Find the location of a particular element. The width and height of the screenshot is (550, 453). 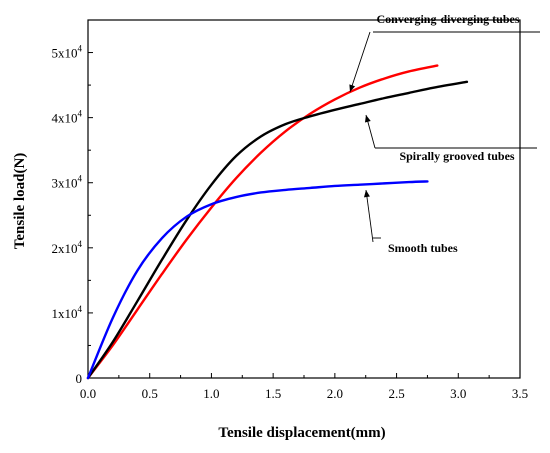

x-tick-label: 3.0 is located at coordinates (458, 393).